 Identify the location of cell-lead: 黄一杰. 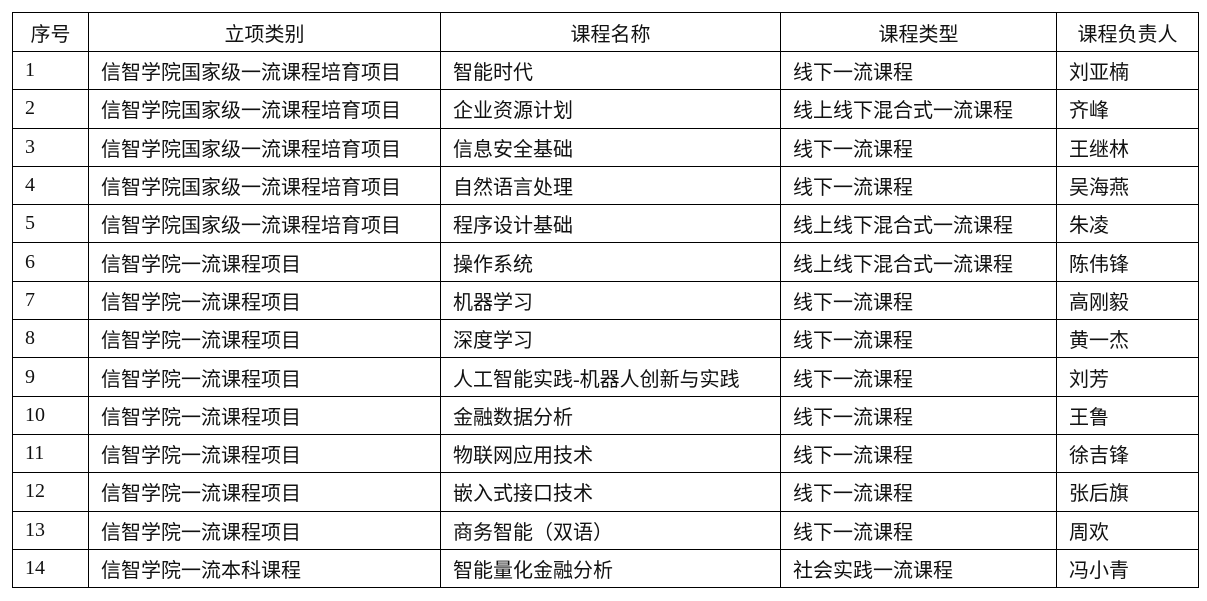
(1127, 339).